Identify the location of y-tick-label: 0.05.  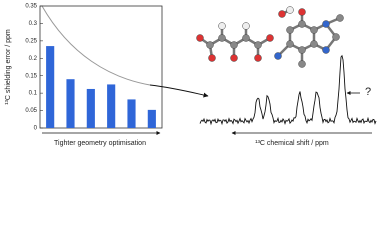
(31, 111).